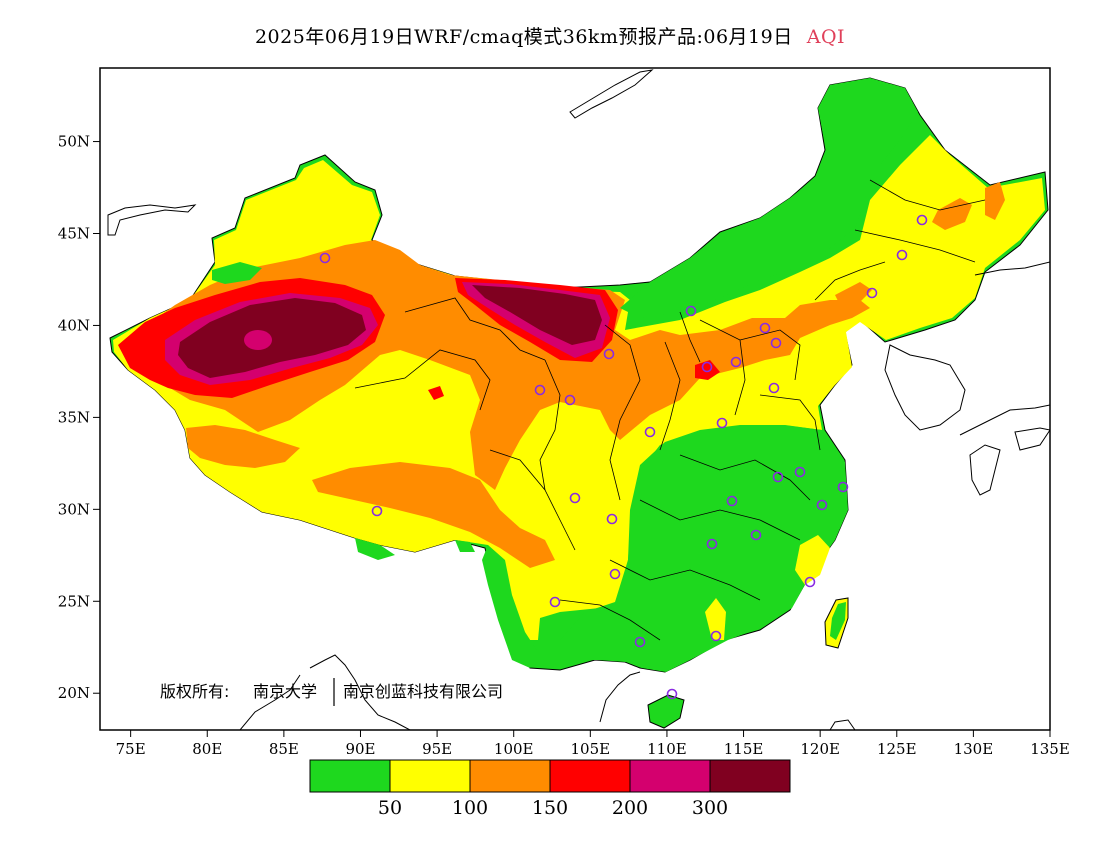 The image size is (1100, 850). I want to click on x-tick-label: 110E, so click(667, 749).